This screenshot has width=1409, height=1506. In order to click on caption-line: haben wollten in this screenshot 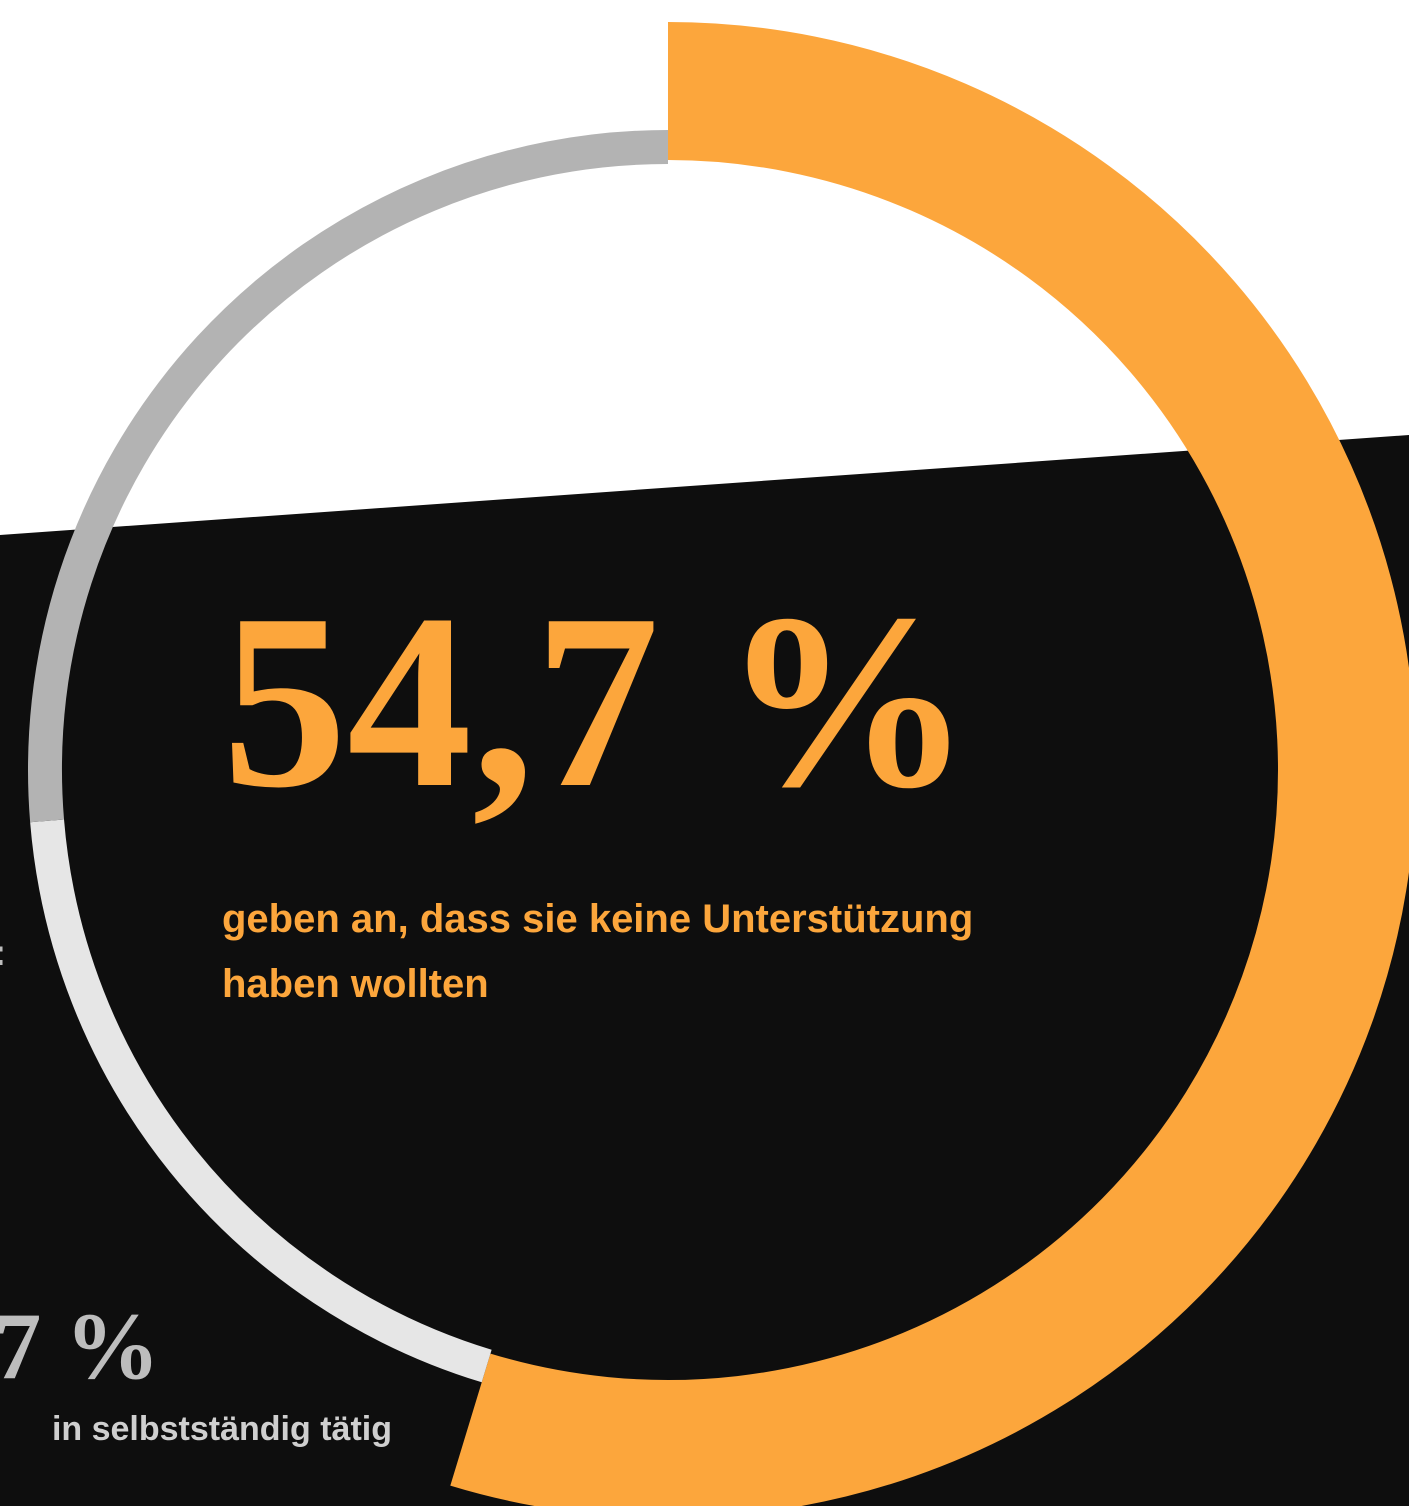, I will do `click(355, 984)`.